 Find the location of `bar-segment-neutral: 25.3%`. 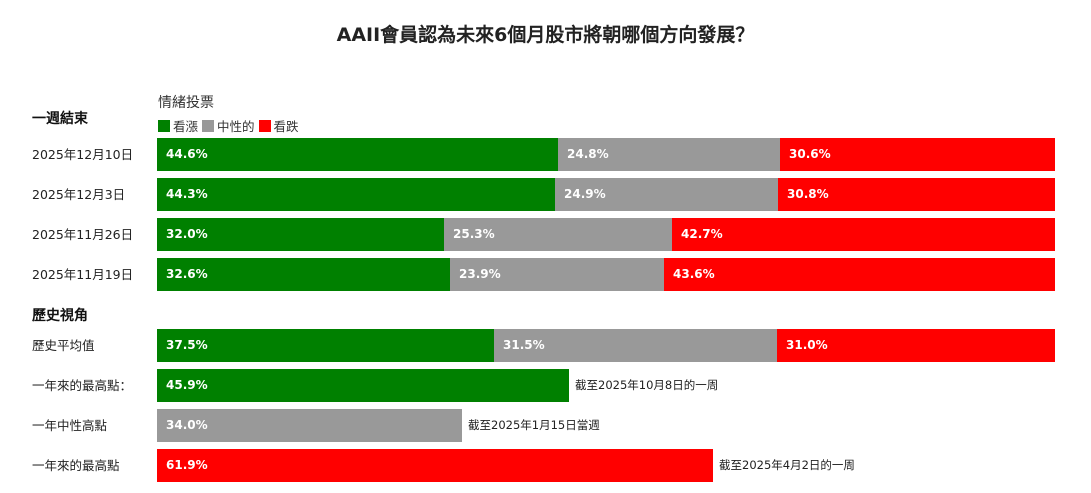

bar-segment-neutral: 25.3% is located at coordinates (558, 234).